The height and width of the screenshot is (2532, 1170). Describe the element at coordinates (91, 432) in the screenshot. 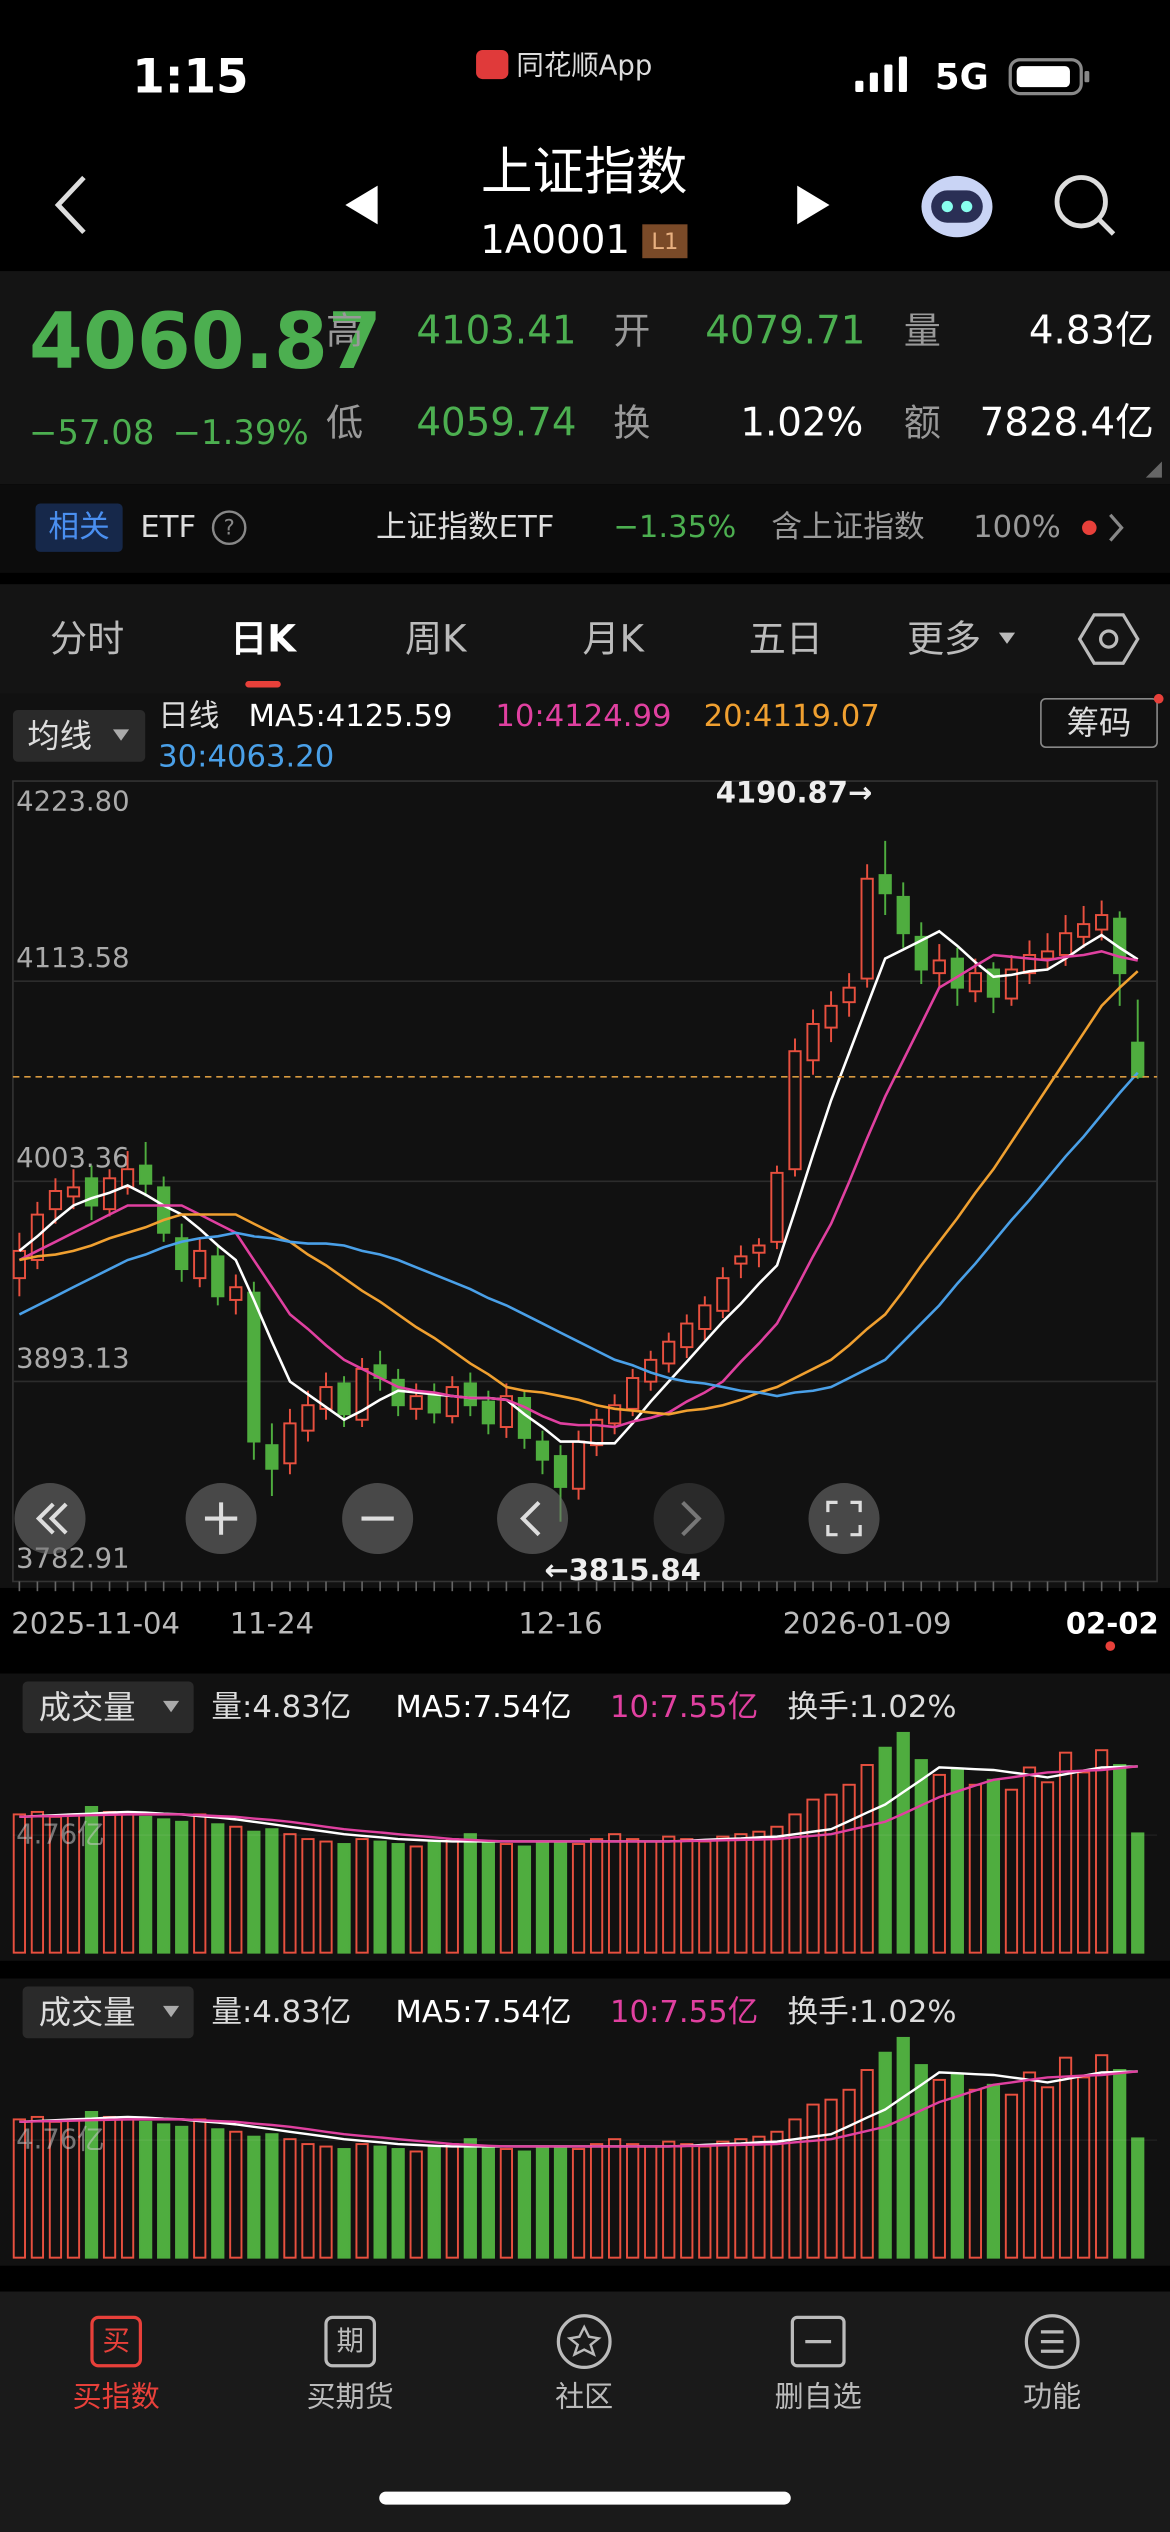

I see `change: −57.08` at that location.